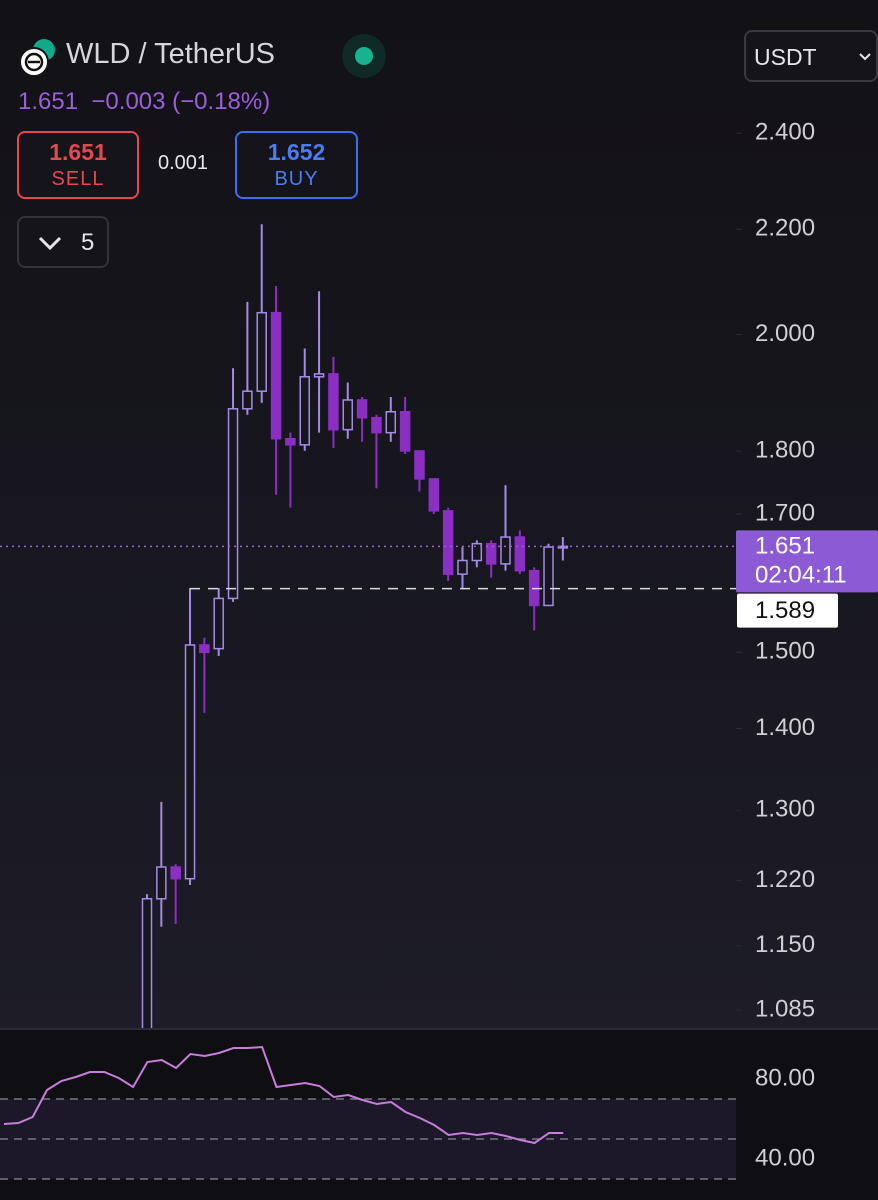 This screenshot has width=878, height=1200. I want to click on dropdown-arrow, so click(865, 57).